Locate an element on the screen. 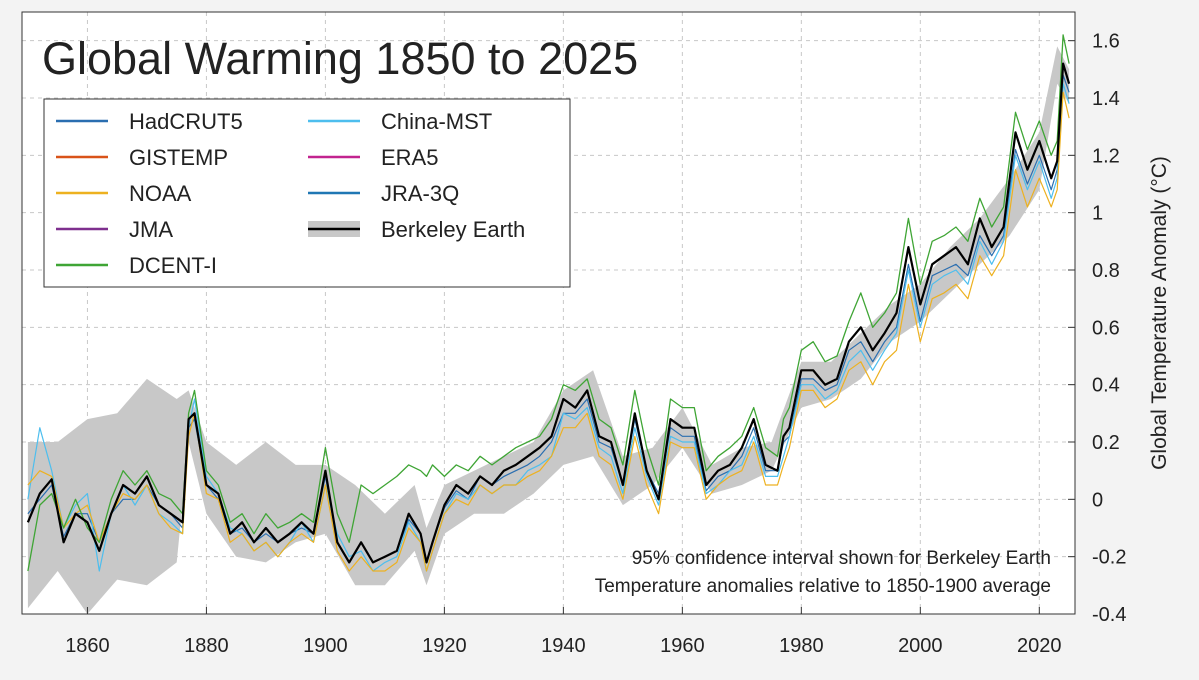  y-axis-label: Global Temperature Anomaly (°C) is located at coordinates (1159, 313).